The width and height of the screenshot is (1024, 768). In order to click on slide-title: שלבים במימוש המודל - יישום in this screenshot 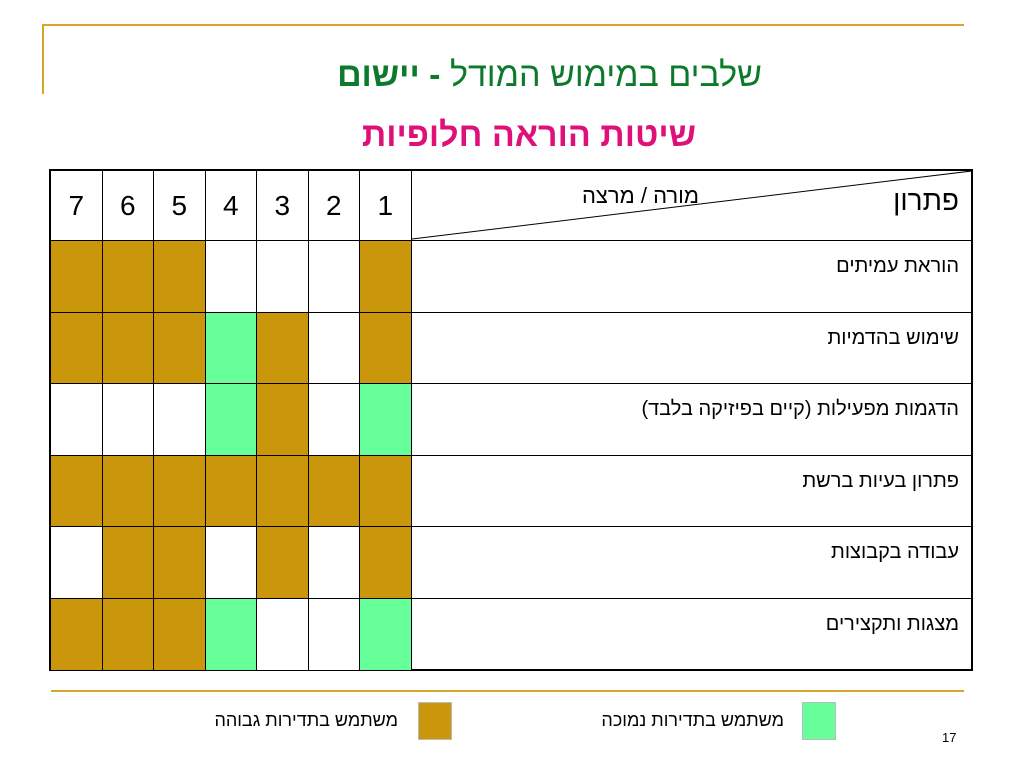, I will do `click(549, 75)`.